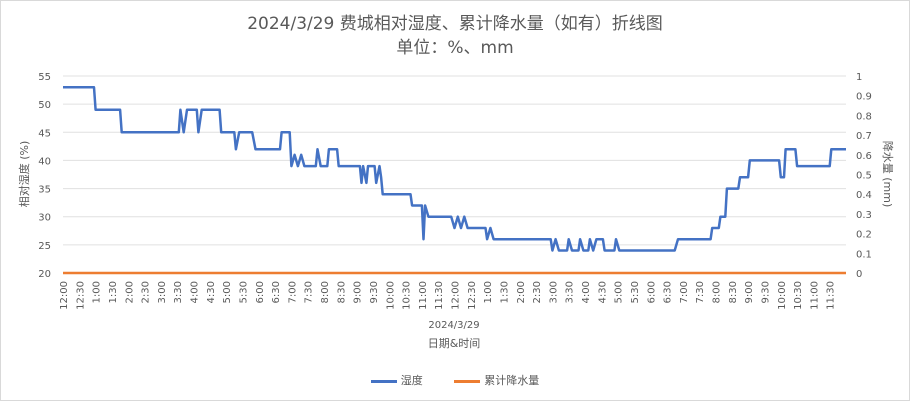 The height and width of the screenshot is (401, 910). I want to click on chart-title: 2024/3/29 费城相对湿度、累计降水量（如有）折线图, so click(455, 24).